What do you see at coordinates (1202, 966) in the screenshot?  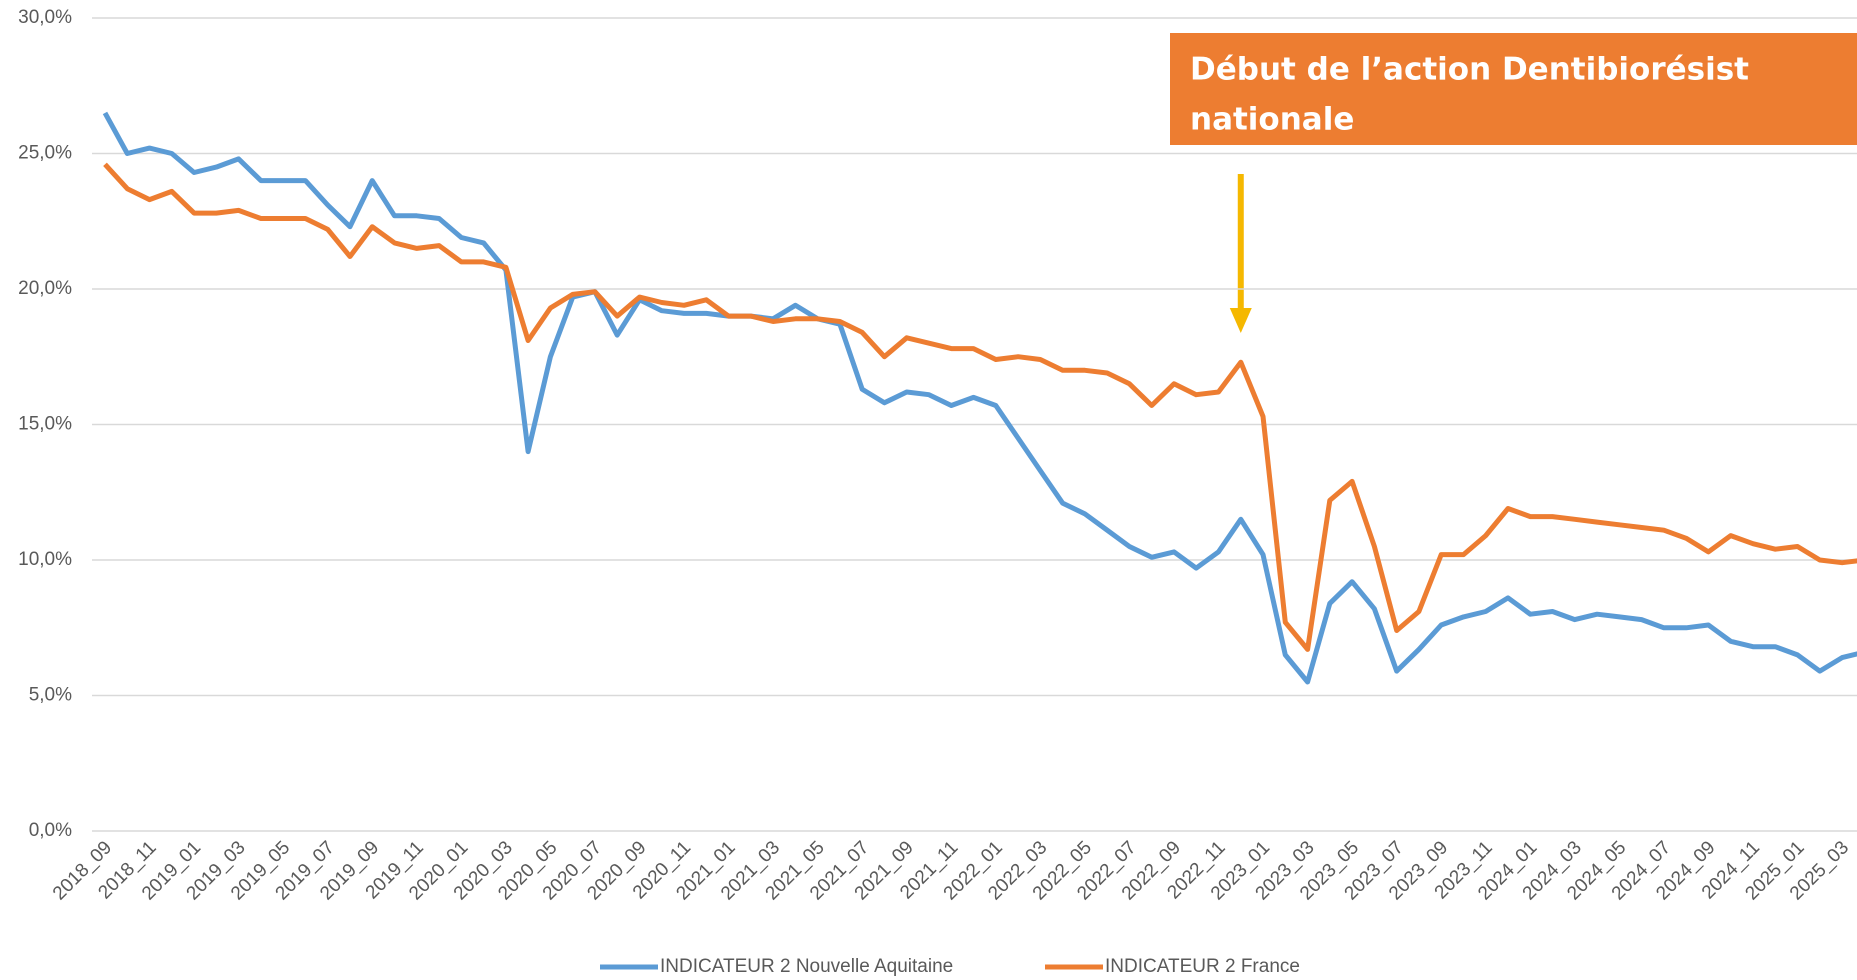 I see `legend-label: INDICATEUR 2 France` at bounding box center [1202, 966].